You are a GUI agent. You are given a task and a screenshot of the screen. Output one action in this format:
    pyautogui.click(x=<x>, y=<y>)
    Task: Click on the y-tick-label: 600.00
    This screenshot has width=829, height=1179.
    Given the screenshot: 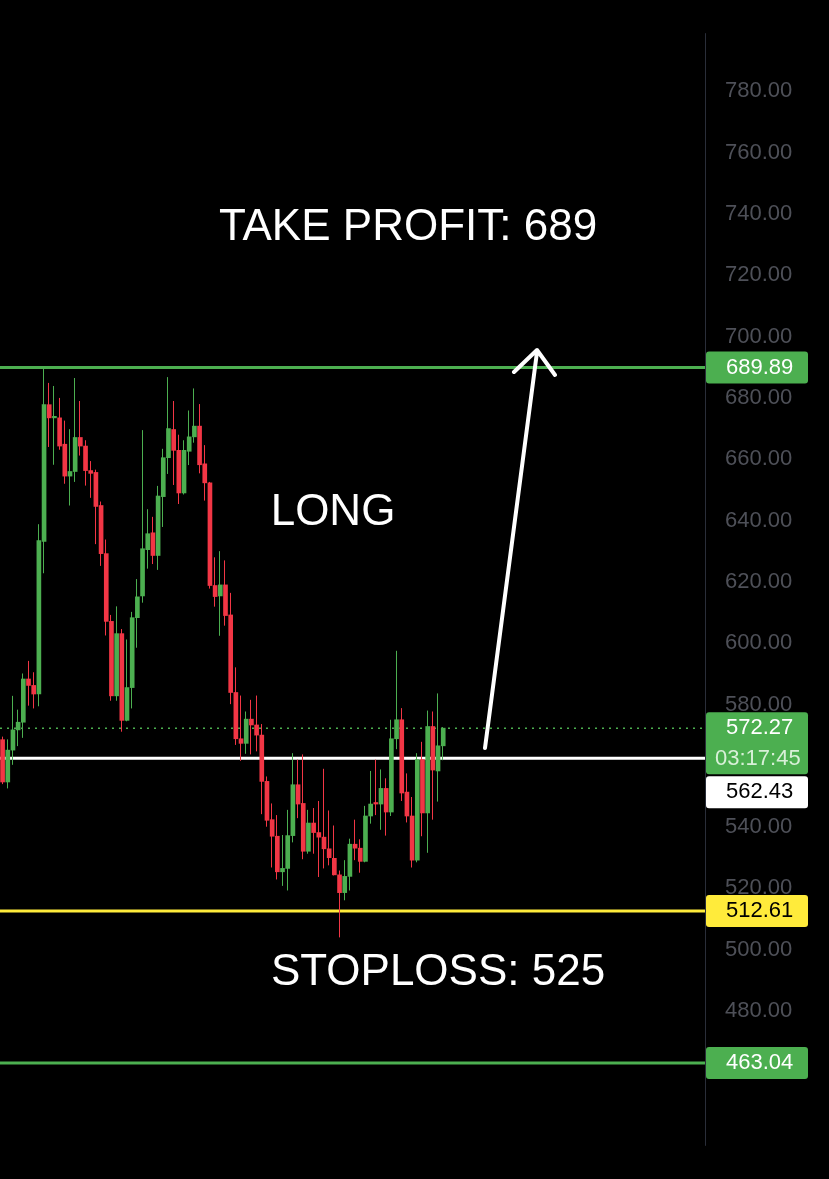 What is the action you would take?
    pyautogui.click(x=759, y=642)
    